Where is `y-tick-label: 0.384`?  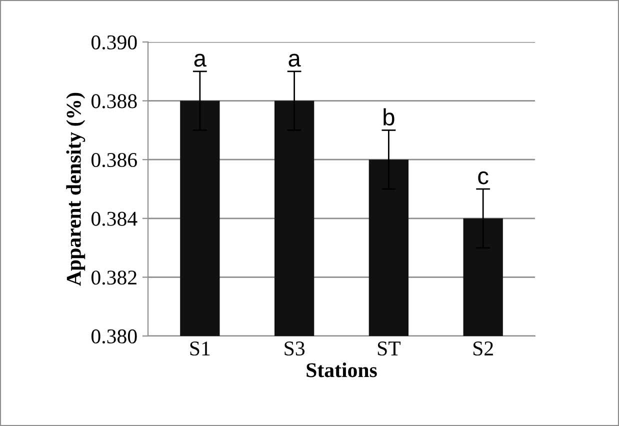
y-tick-label: 0.384 is located at coordinates (115, 219).